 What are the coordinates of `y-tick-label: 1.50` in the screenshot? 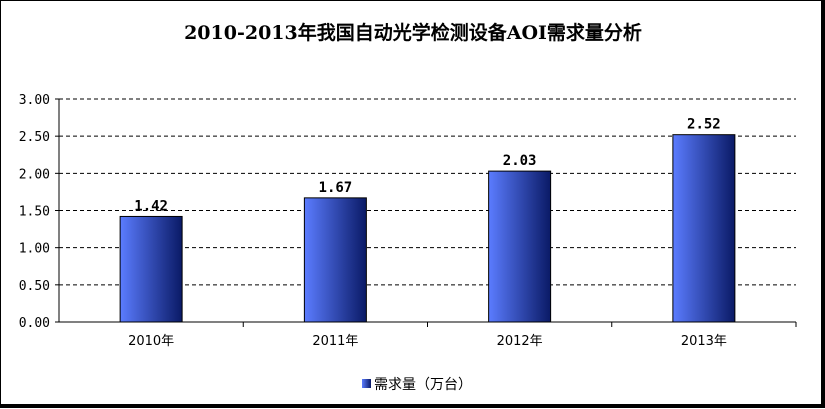 It's located at (34, 212).